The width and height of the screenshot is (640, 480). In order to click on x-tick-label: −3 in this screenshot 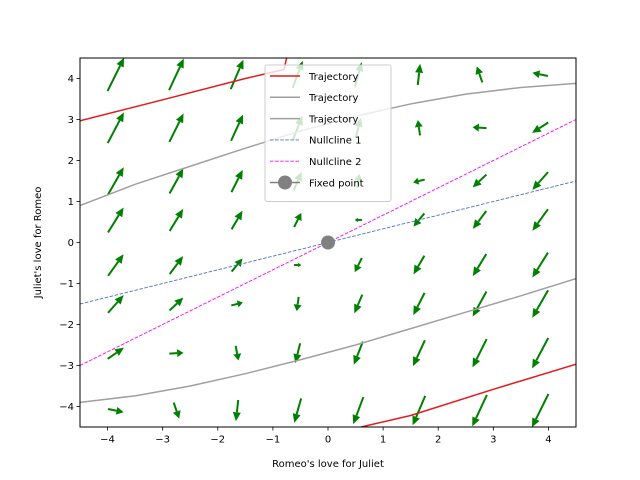, I will do `click(162, 440)`.